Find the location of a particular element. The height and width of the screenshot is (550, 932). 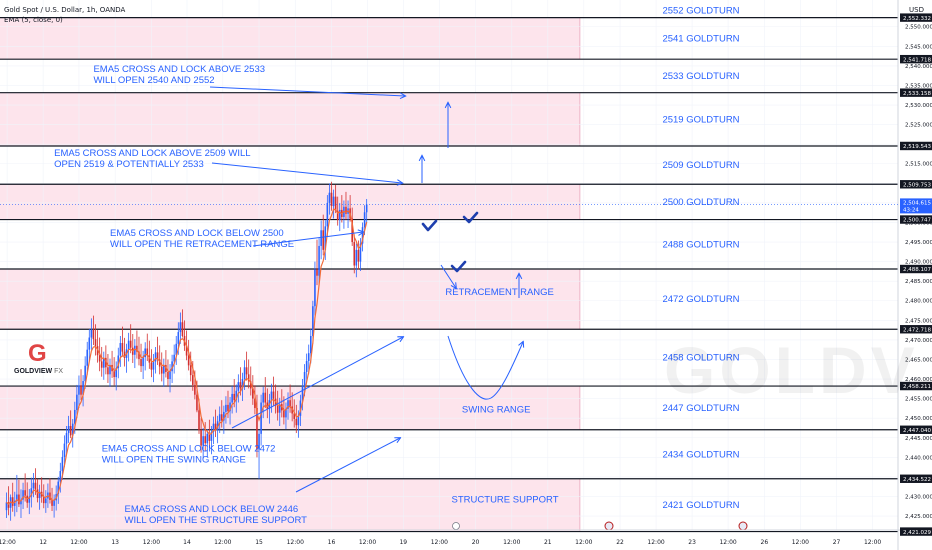

indicator-legend: EMA (5, close, 0) is located at coordinates (33, 20).